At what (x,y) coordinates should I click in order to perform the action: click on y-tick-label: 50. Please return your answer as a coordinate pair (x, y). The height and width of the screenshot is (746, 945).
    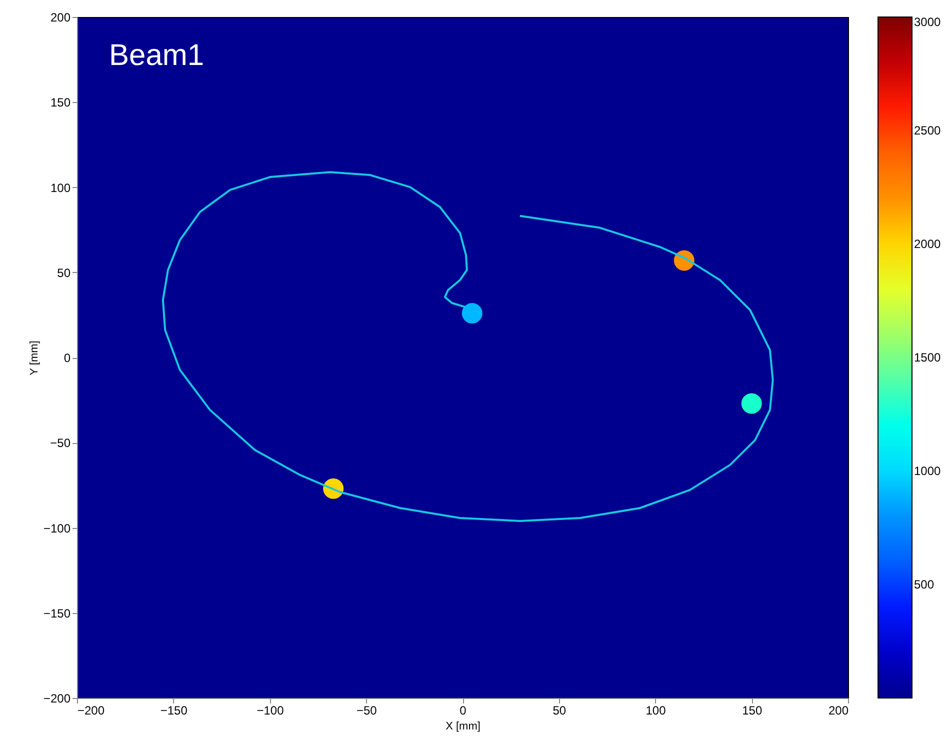
    Looking at the image, I should click on (64, 273).